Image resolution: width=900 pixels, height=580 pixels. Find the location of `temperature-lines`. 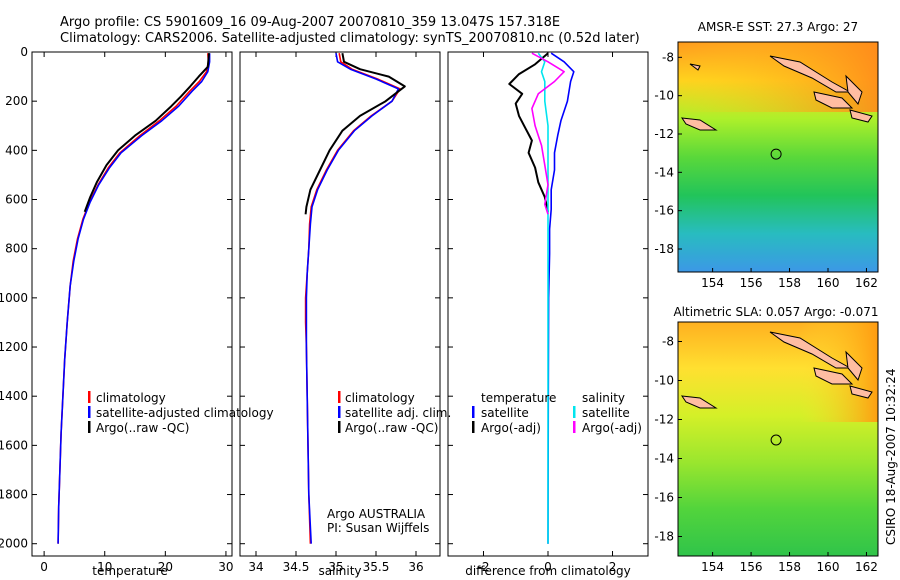

temperature-lines is located at coordinates (134, 298).